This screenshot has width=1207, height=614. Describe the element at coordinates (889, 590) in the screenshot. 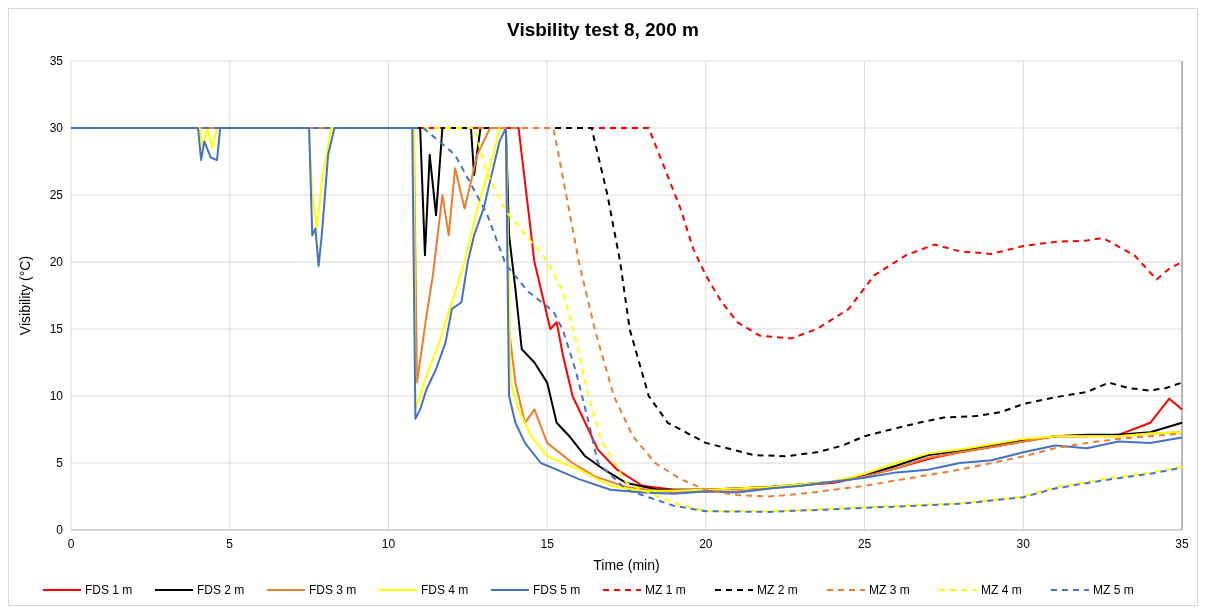

I see `legend-label: MZ 3 m` at that location.